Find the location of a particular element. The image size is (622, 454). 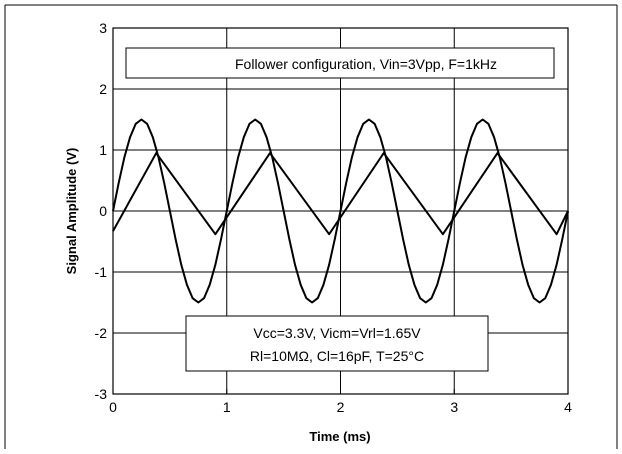

y-tick-label: -2 is located at coordinates (101, 333).